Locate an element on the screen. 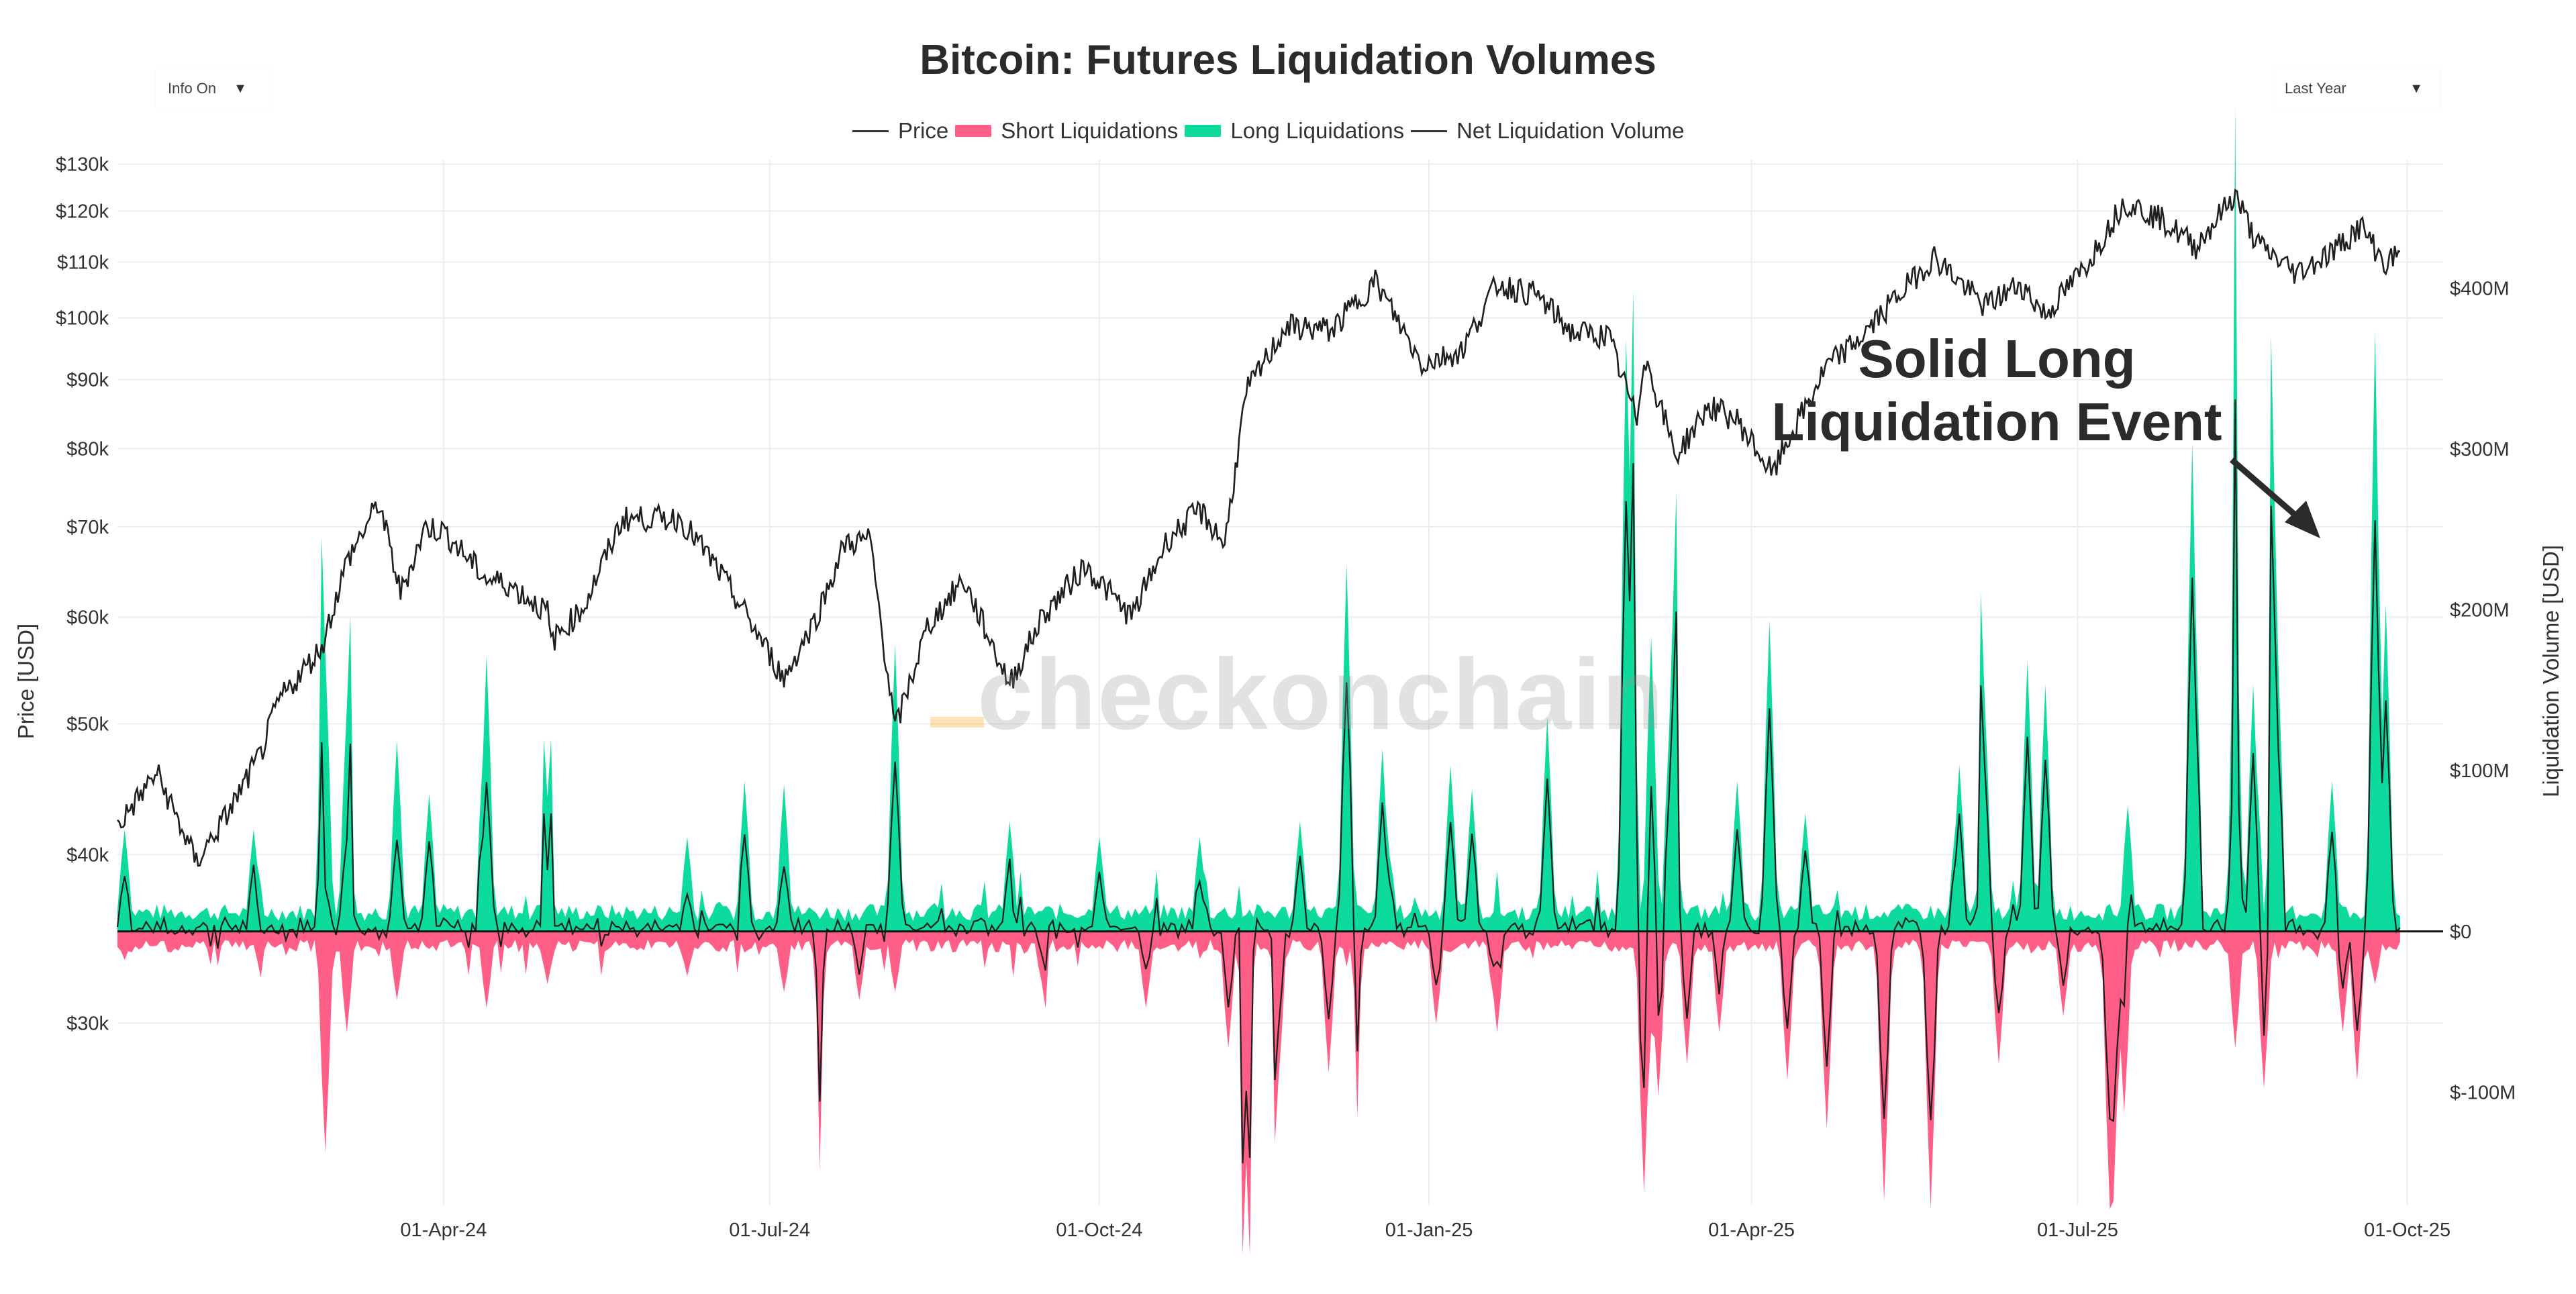 The width and height of the screenshot is (2576, 1294). legend-price-label: Price is located at coordinates (923, 130).